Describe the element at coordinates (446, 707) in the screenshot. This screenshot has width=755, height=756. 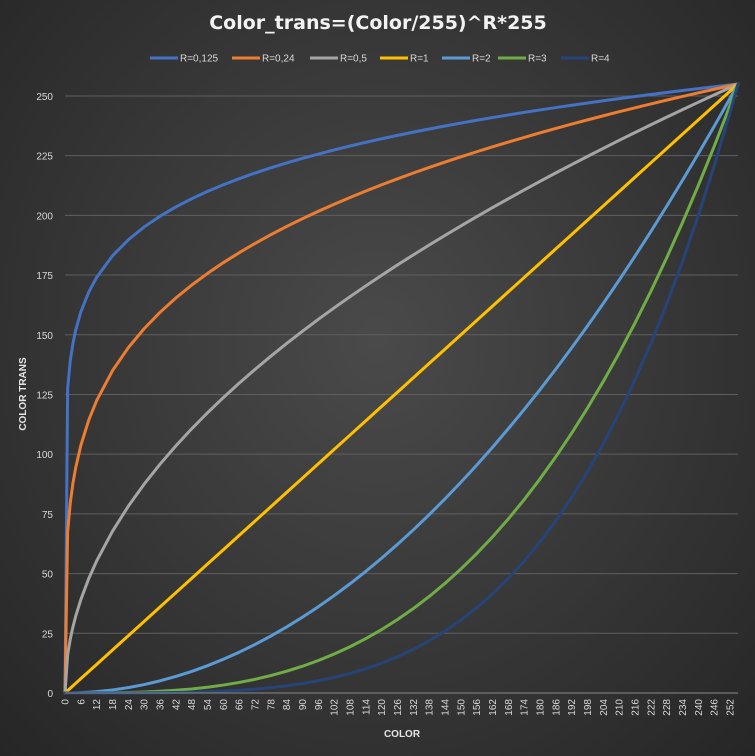
I see `x-tick-label: 144` at that location.